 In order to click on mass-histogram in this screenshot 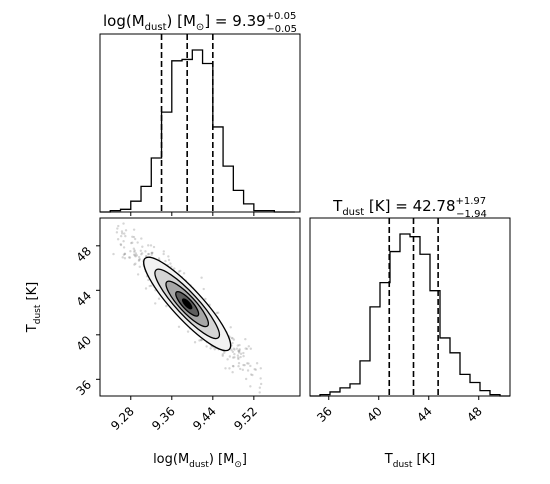, I will do `click(197, 123)`.